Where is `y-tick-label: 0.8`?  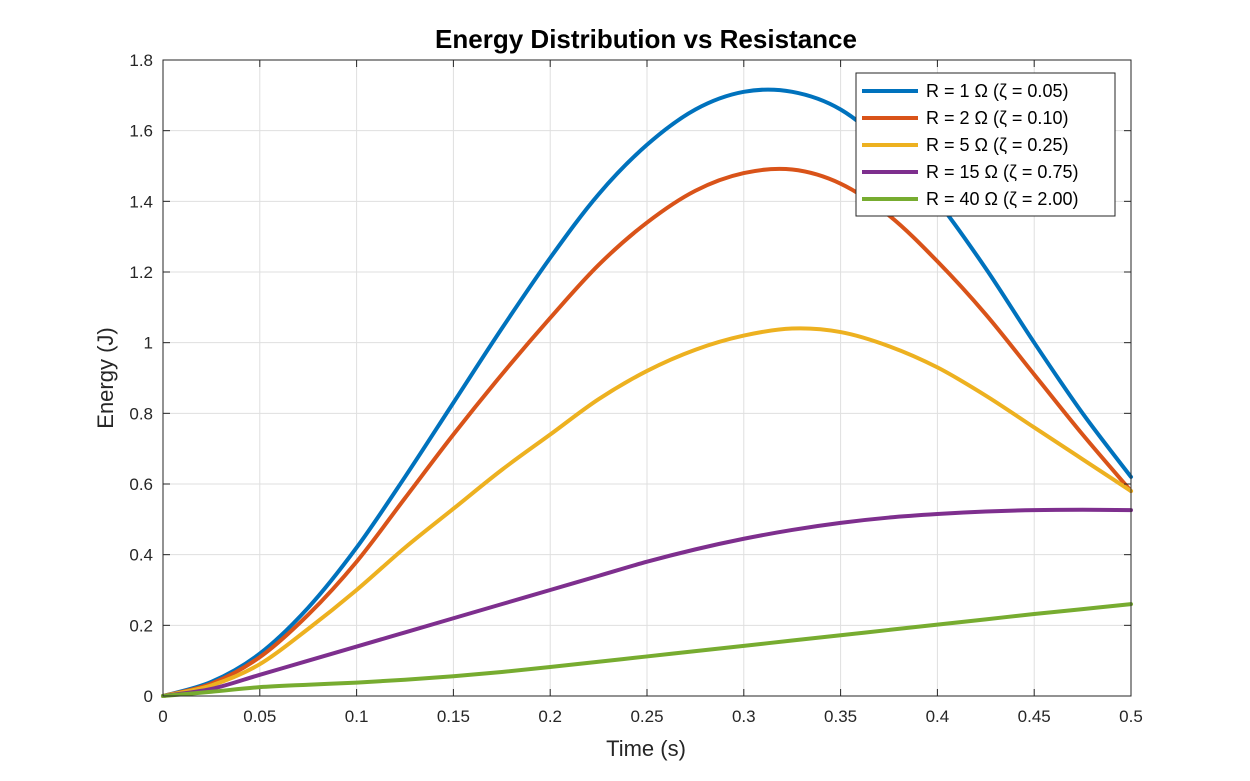
y-tick-label: 0.8 is located at coordinates (141, 413).